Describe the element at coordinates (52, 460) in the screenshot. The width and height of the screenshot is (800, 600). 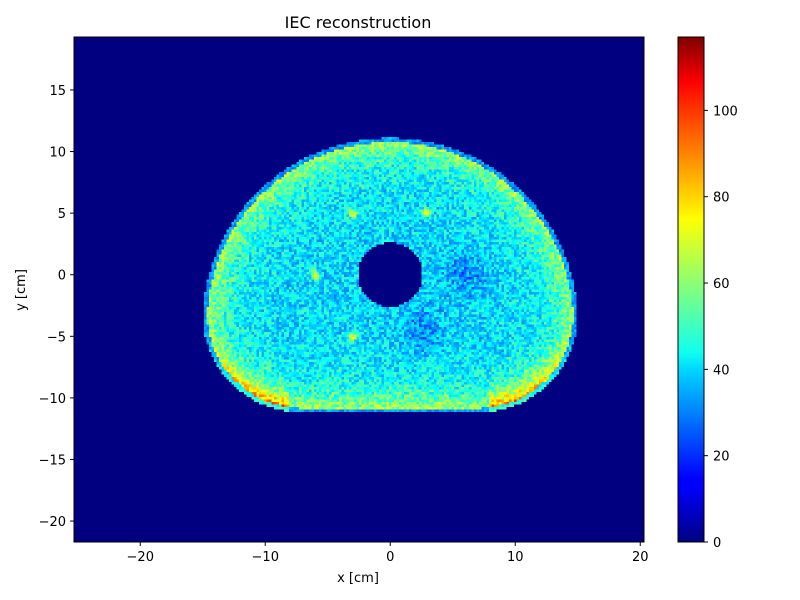
I see `y-tick-label: −15` at that location.